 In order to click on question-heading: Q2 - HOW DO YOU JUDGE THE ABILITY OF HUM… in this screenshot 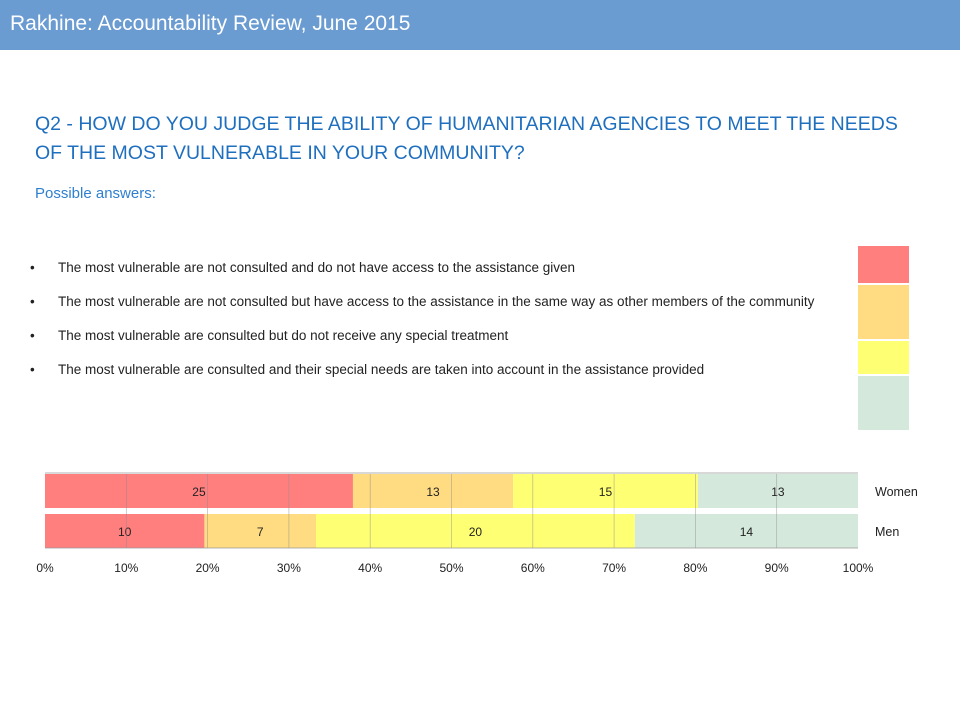, I will do `click(466, 138)`.